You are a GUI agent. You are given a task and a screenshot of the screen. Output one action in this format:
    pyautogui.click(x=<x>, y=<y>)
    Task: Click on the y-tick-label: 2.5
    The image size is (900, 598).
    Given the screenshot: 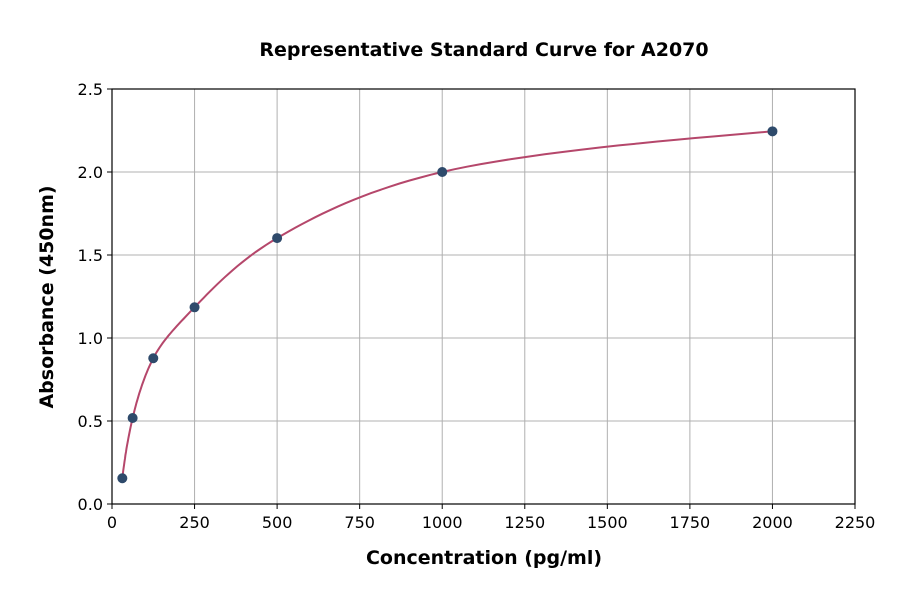 What is the action you would take?
    pyautogui.click(x=90, y=89)
    